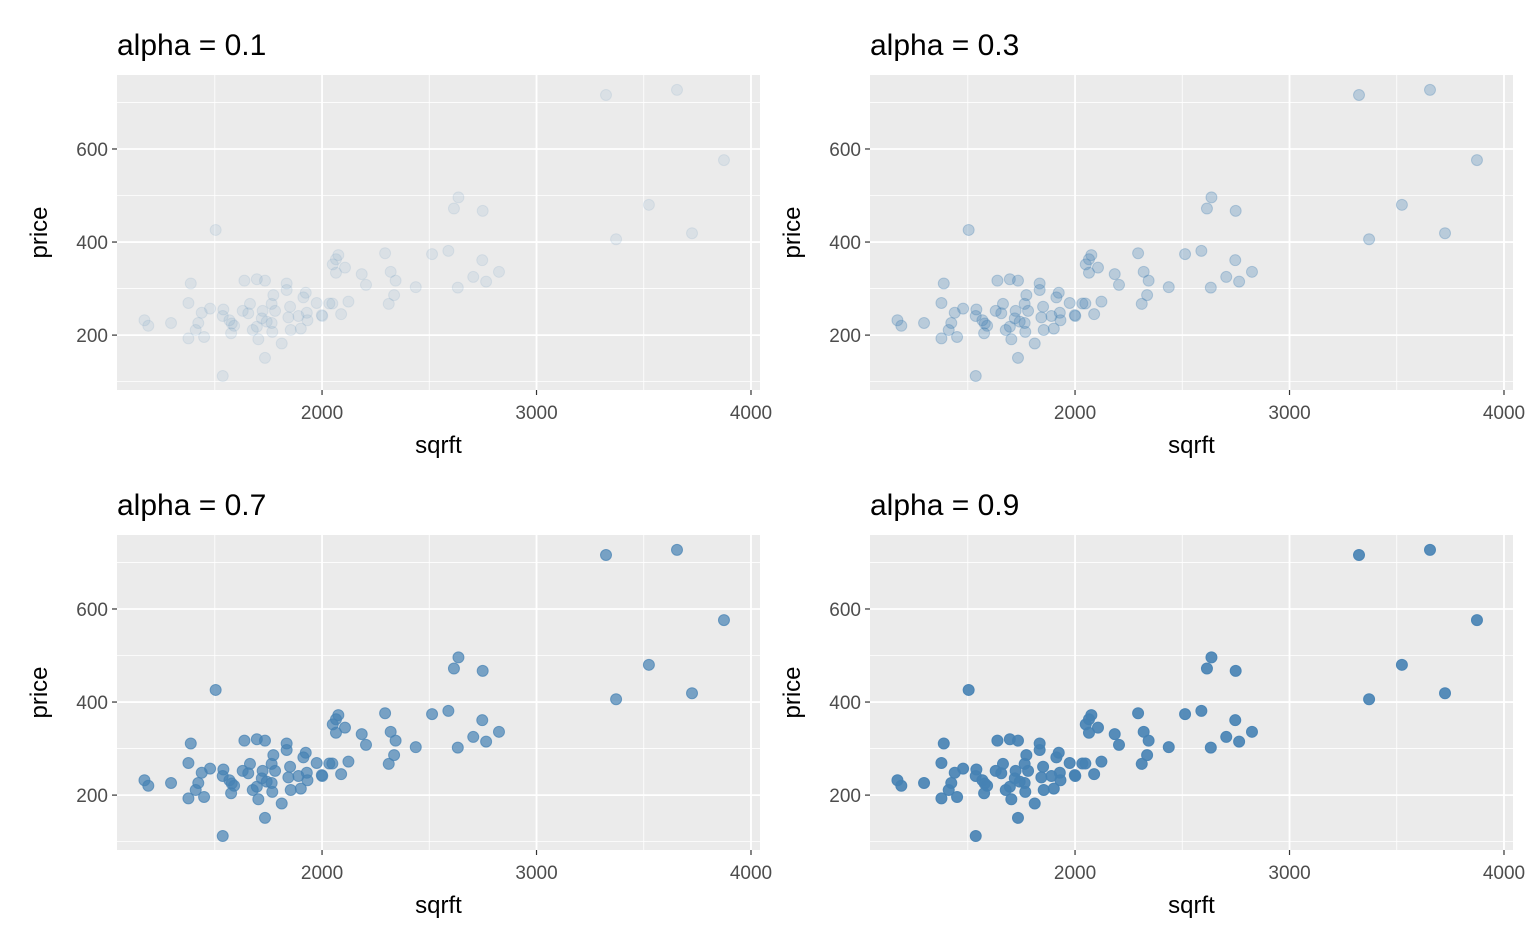  What do you see at coordinates (845, 796) in the screenshot?
I see `y-tick-label: 200` at bounding box center [845, 796].